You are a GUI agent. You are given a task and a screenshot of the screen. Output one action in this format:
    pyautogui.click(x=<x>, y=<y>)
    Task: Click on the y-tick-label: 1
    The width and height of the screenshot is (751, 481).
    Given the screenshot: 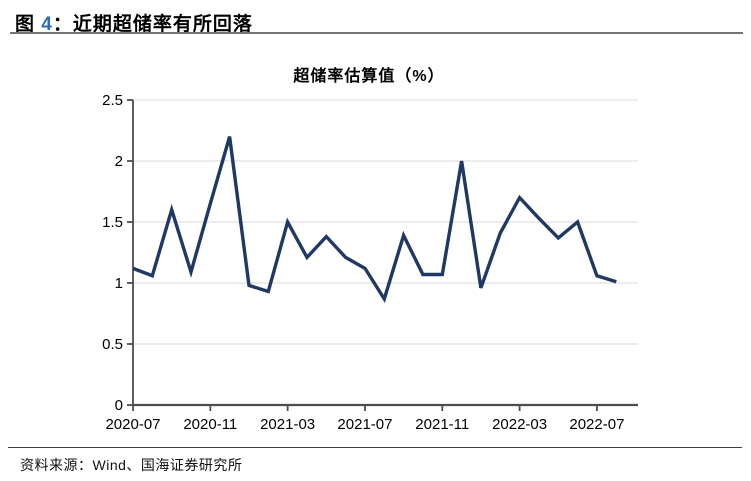 What is the action you would take?
    pyautogui.click(x=119, y=283)
    